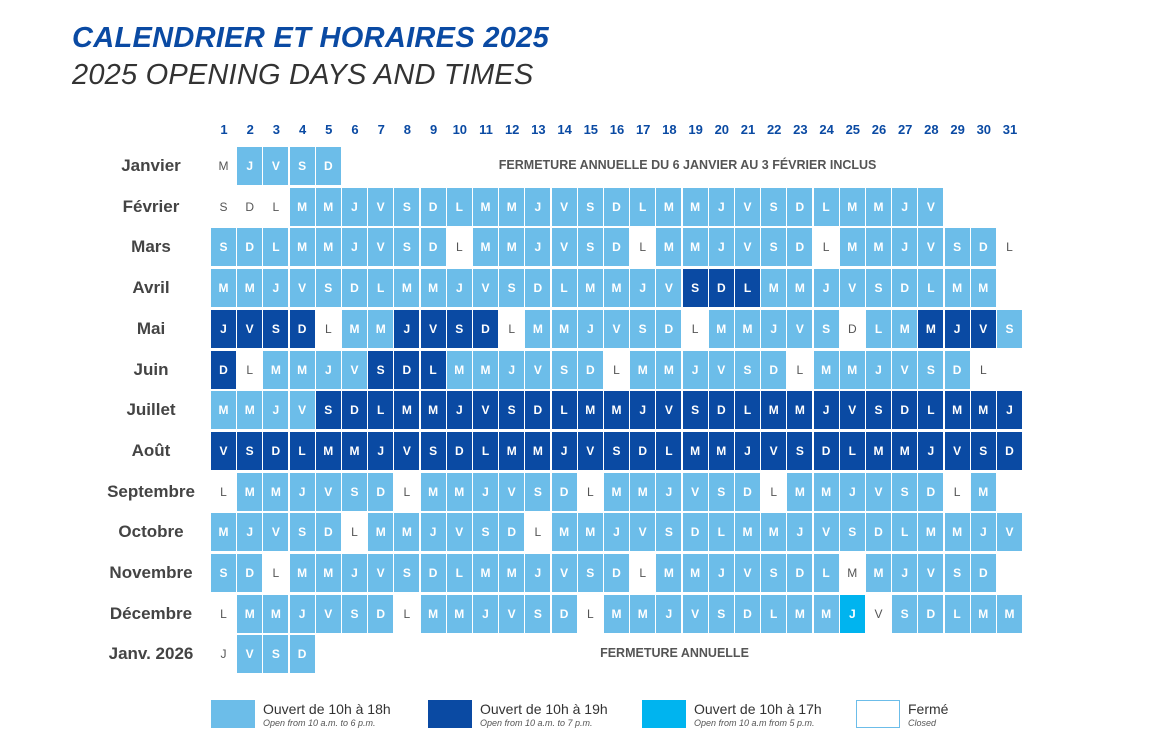  What do you see at coordinates (879, 129) in the screenshot?
I see `day-number-26: 26` at bounding box center [879, 129].